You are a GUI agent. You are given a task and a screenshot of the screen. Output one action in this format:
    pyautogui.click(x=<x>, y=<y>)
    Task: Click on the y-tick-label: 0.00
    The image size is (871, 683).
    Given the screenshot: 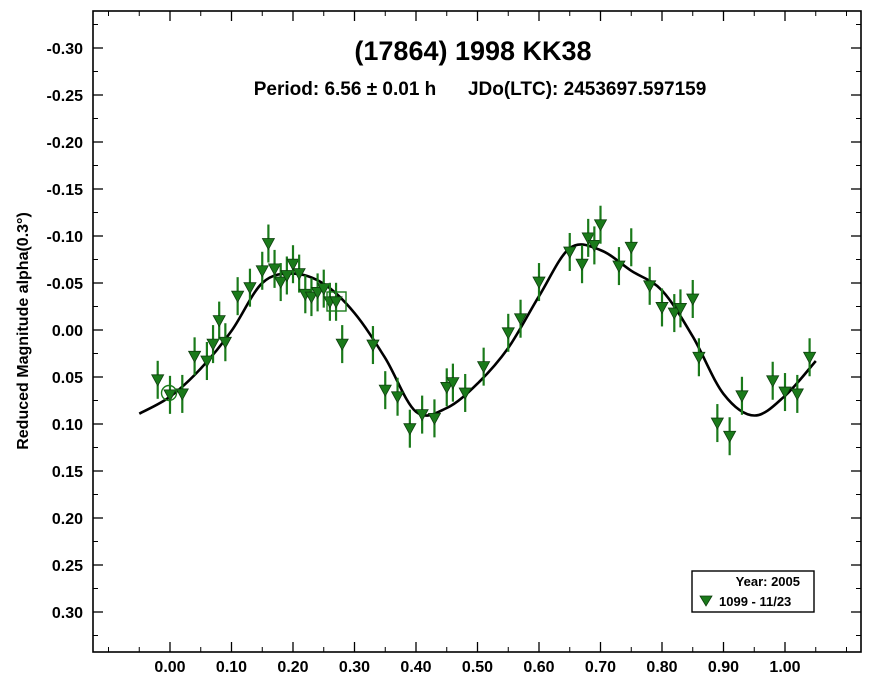 What is the action you would take?
    pyautogui.click(x=67, y=331)
    